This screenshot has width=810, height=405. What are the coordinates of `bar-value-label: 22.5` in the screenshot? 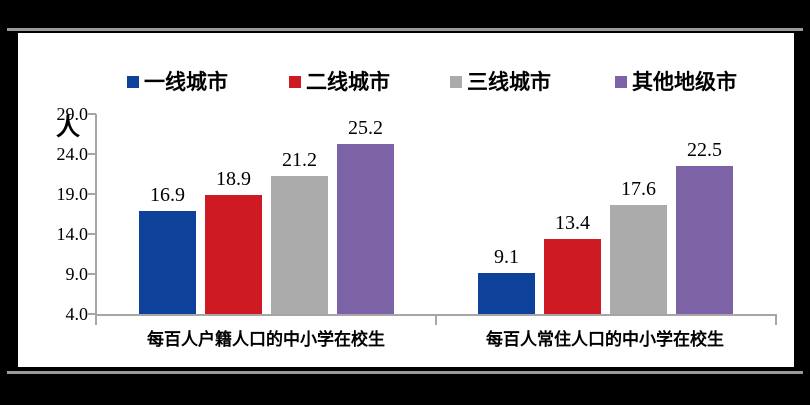 It's located at (704, 150).